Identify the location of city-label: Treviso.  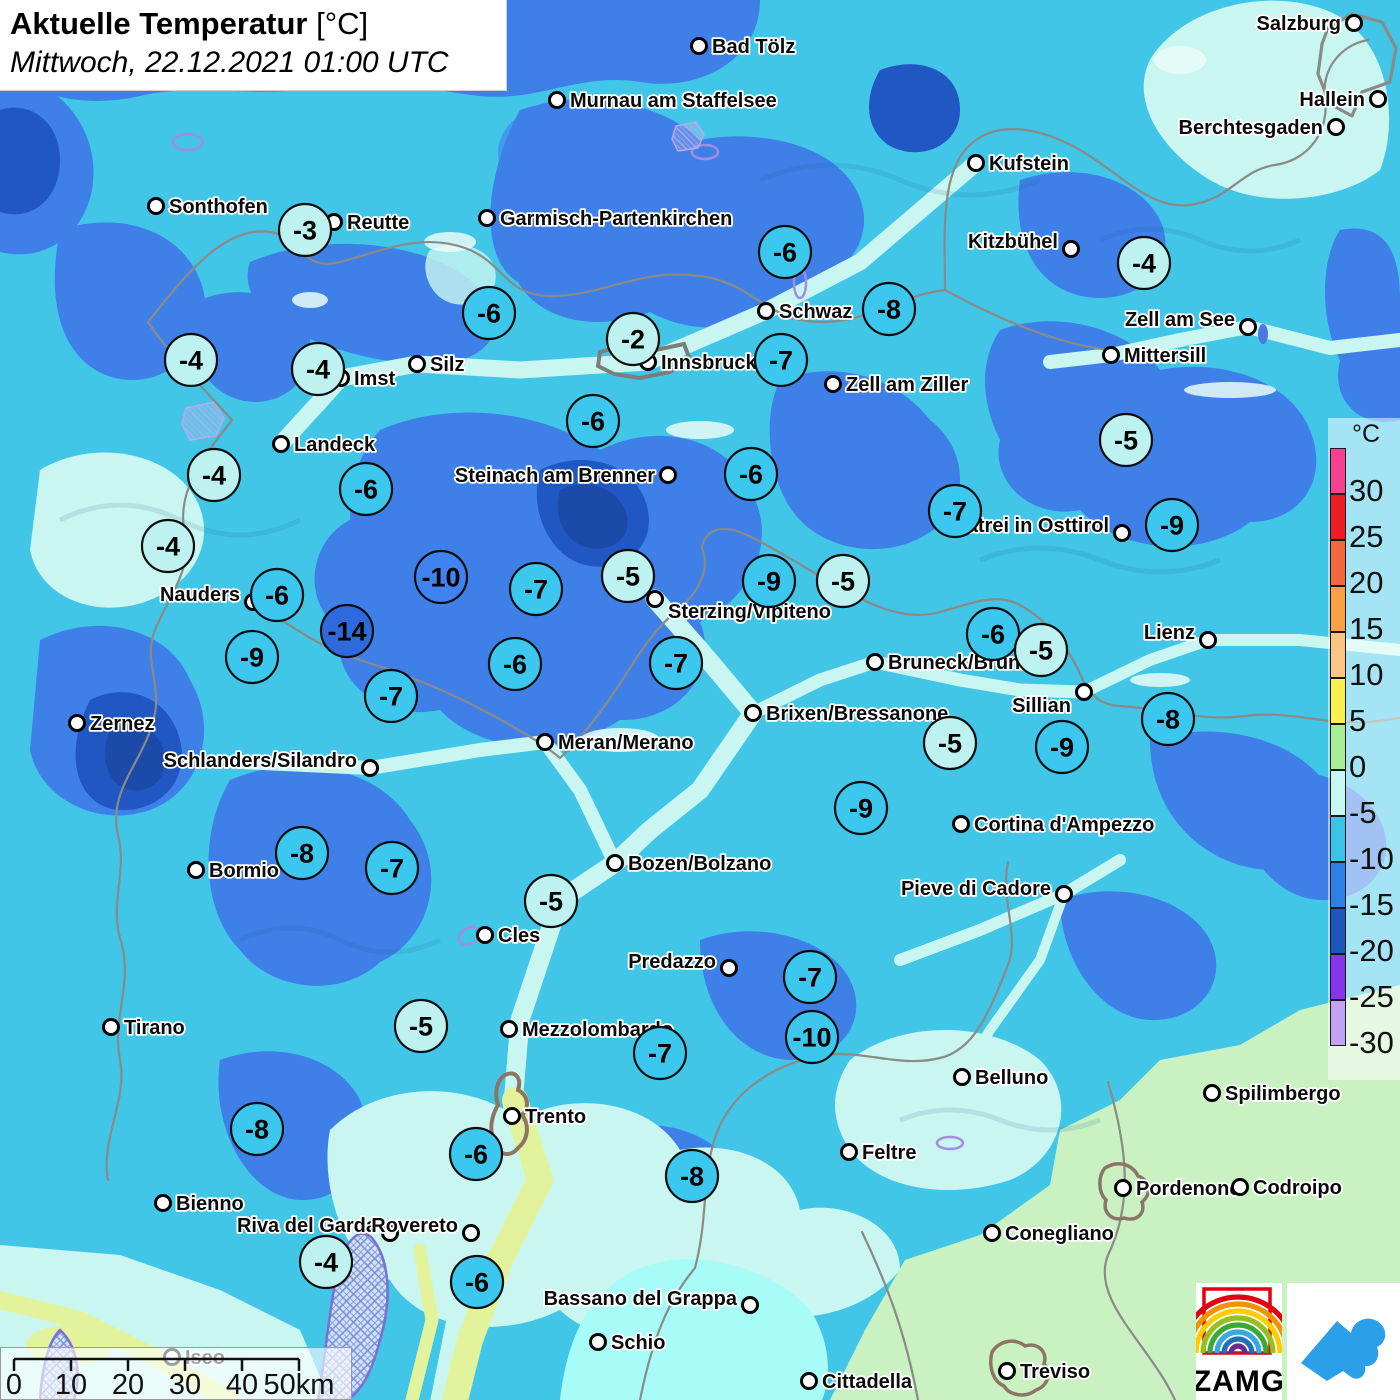
(1055, 1372).